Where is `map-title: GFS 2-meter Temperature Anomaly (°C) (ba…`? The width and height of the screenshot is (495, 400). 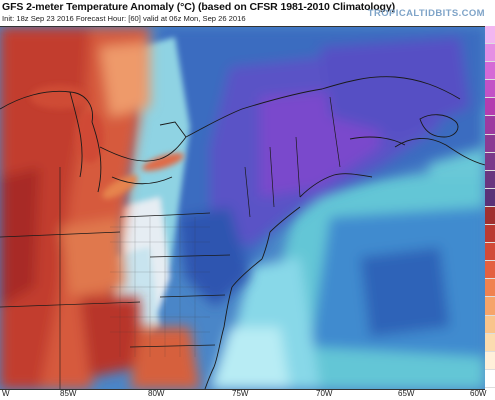
map-title: GFS 2-meter Temperature Anomaly (°C) (ba… is located at coordinates (198, 7).